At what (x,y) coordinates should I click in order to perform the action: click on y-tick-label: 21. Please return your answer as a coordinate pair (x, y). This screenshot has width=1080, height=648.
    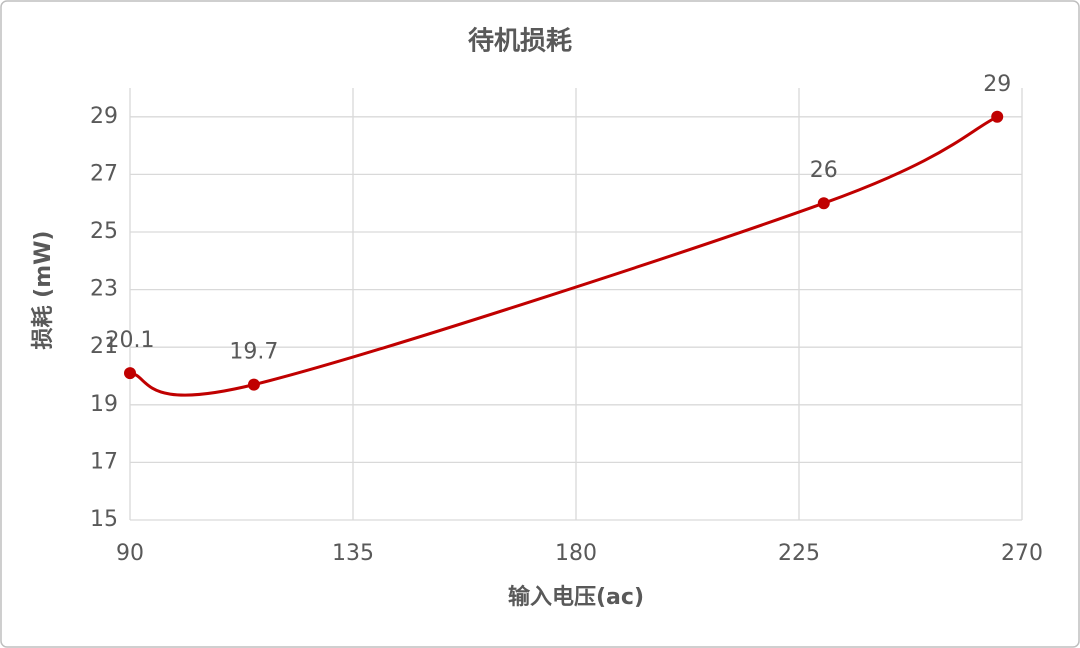
    Looking at the image, I should click on (104, 346).